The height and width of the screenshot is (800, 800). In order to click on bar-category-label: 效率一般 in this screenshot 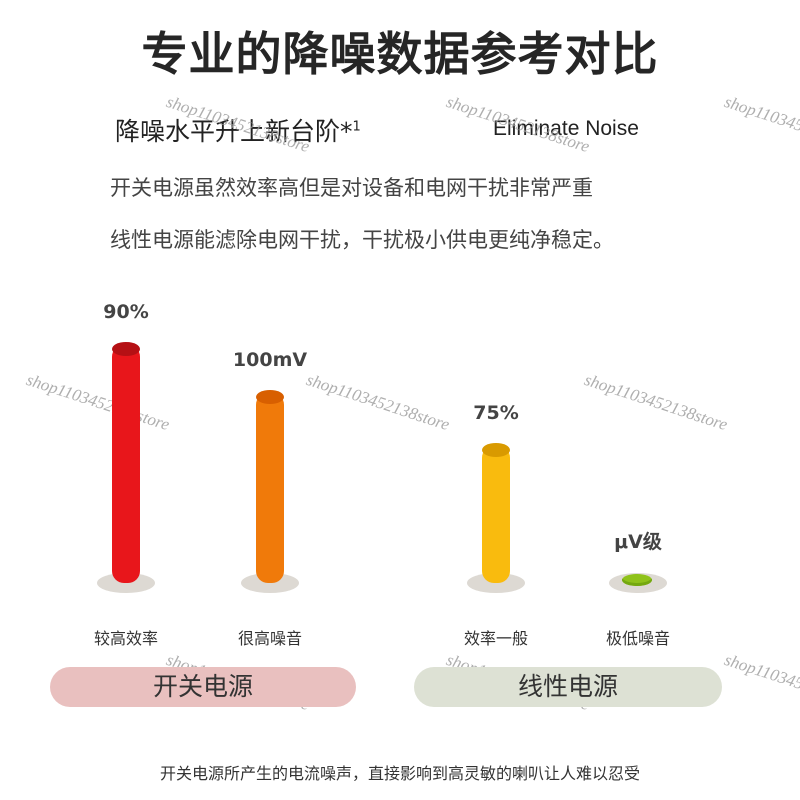, I will do `click(495, 638)`.